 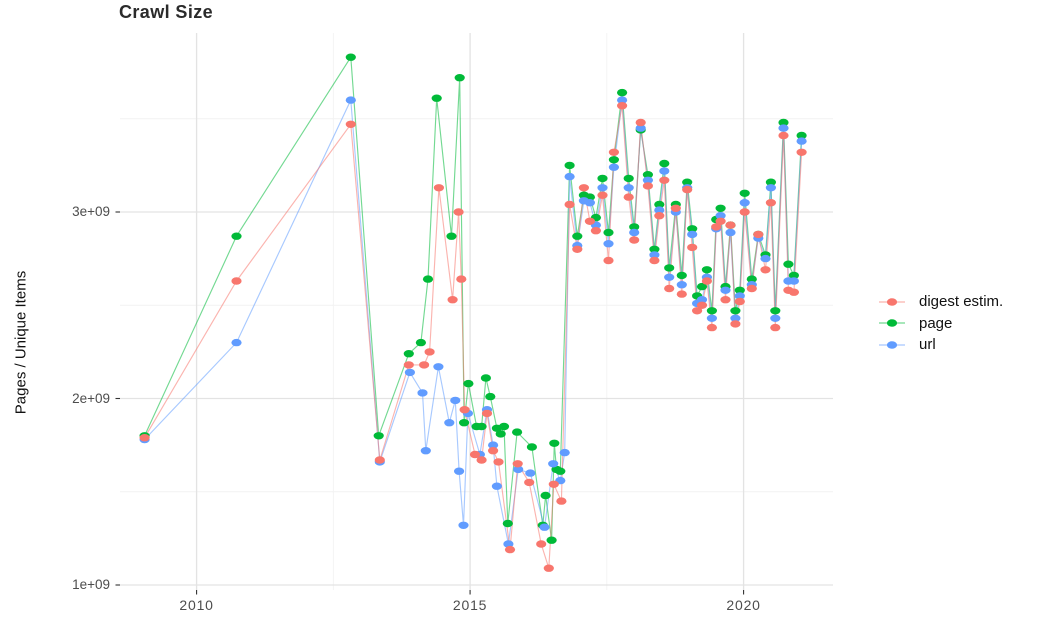 I want to click on legend-key-dot, so click(x=892, y=302).